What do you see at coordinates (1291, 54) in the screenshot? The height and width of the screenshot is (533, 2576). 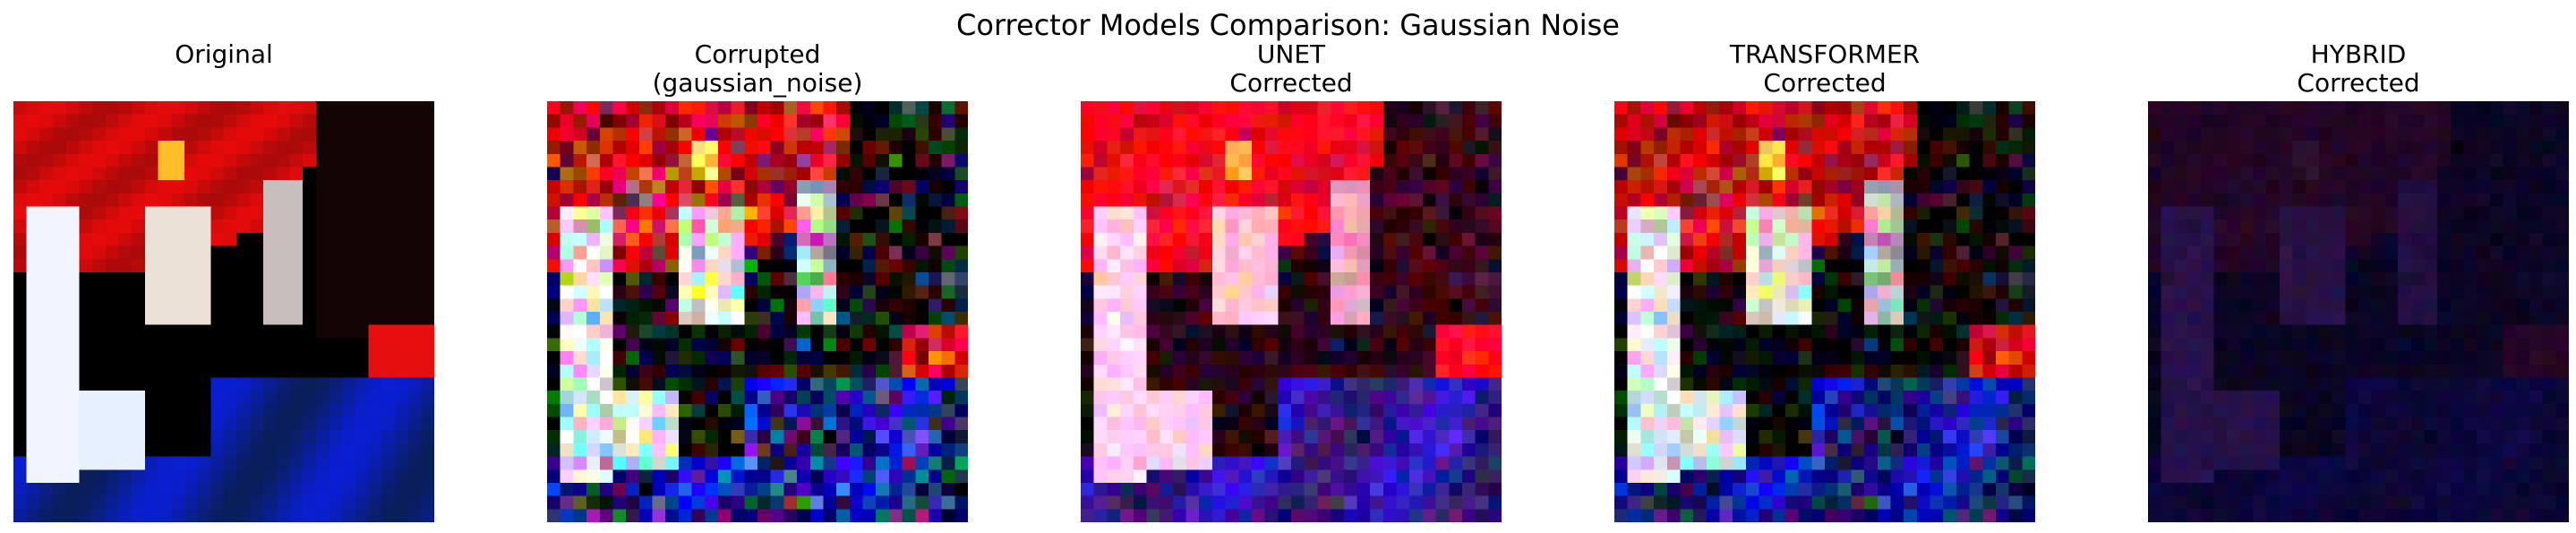 I see `panel-title-line: UNET` at bounding box center [1291, 54].